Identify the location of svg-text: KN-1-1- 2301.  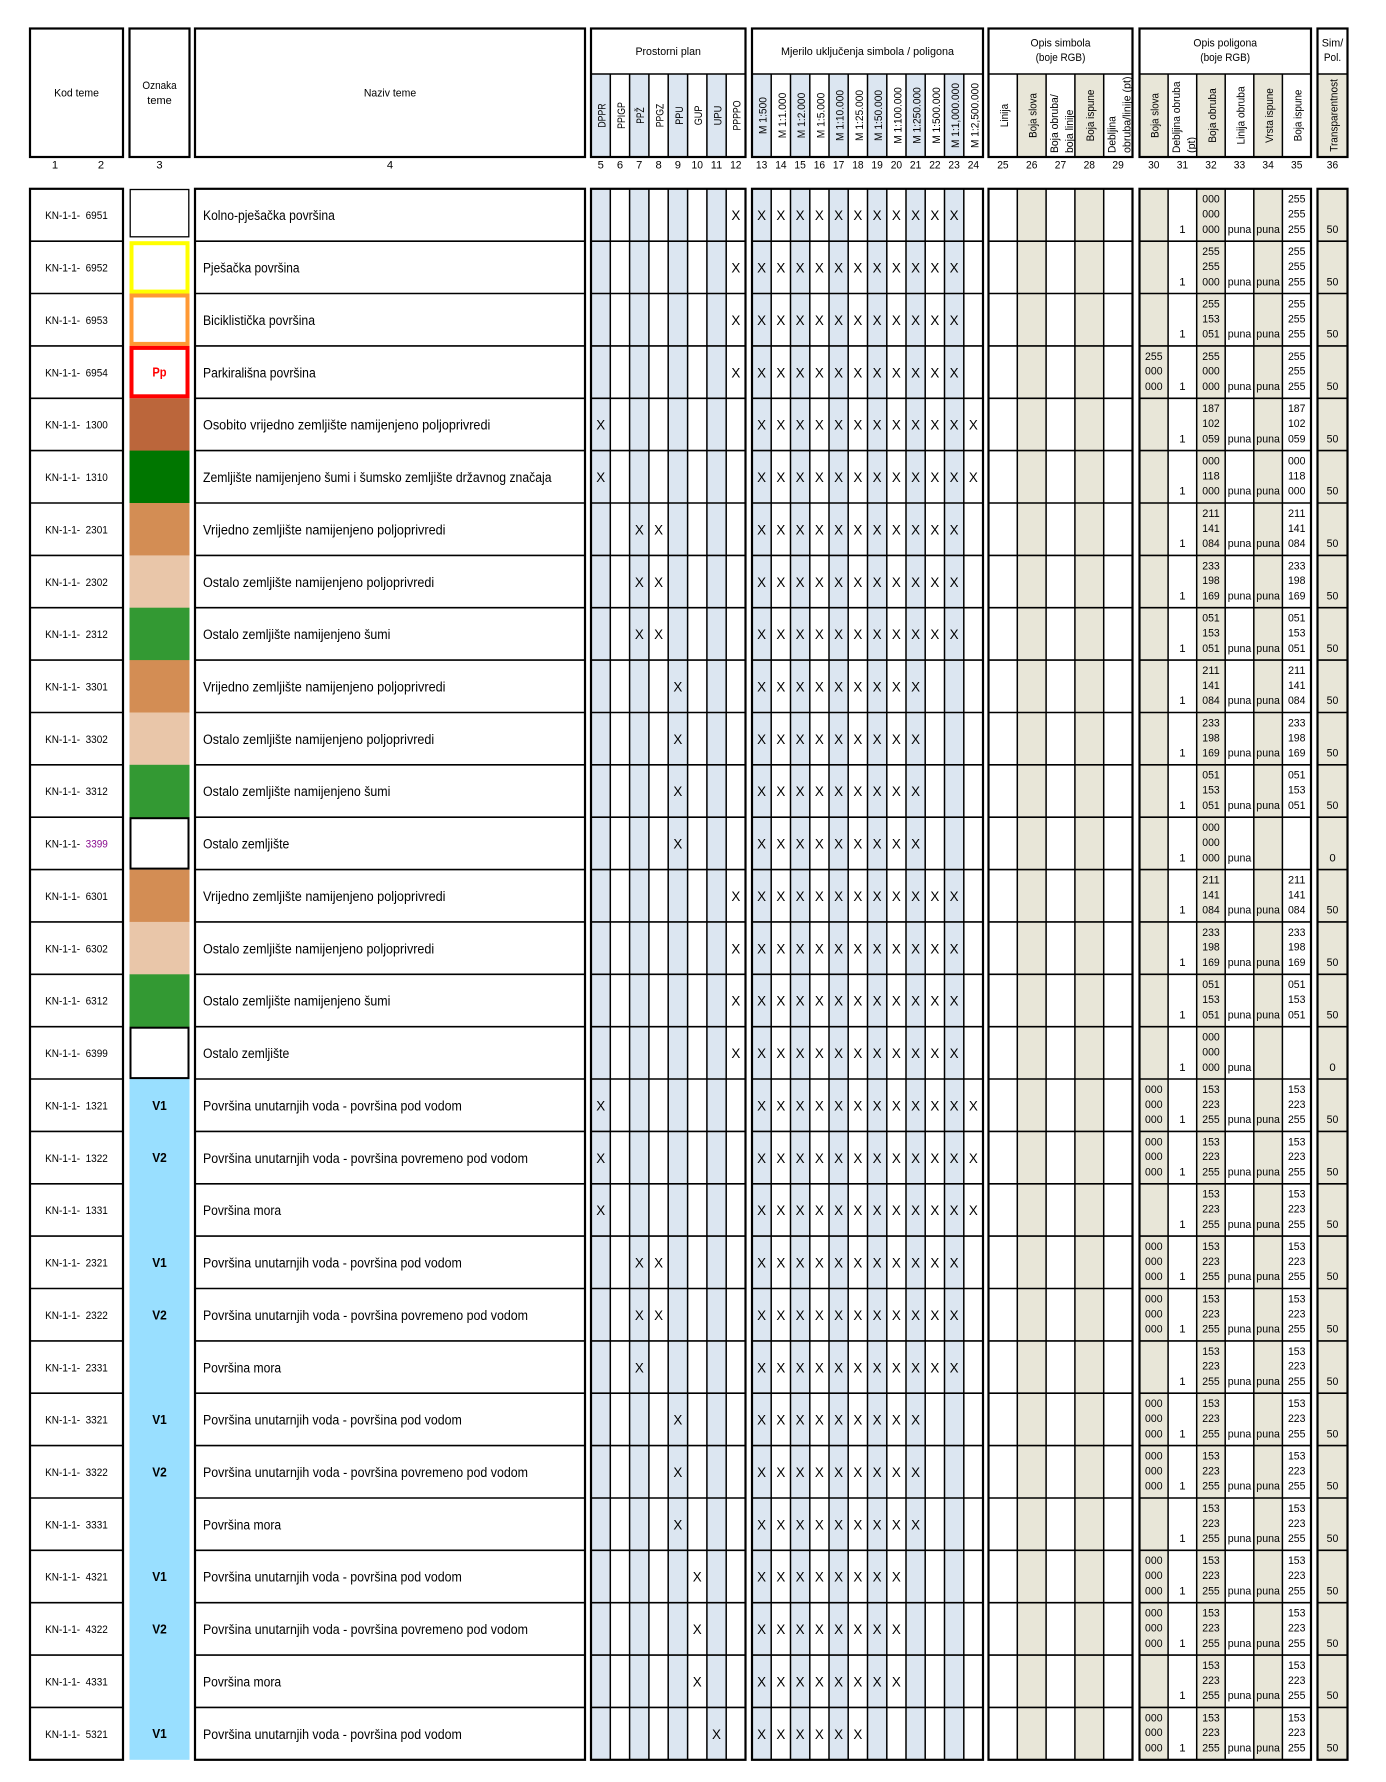
(76, 530).